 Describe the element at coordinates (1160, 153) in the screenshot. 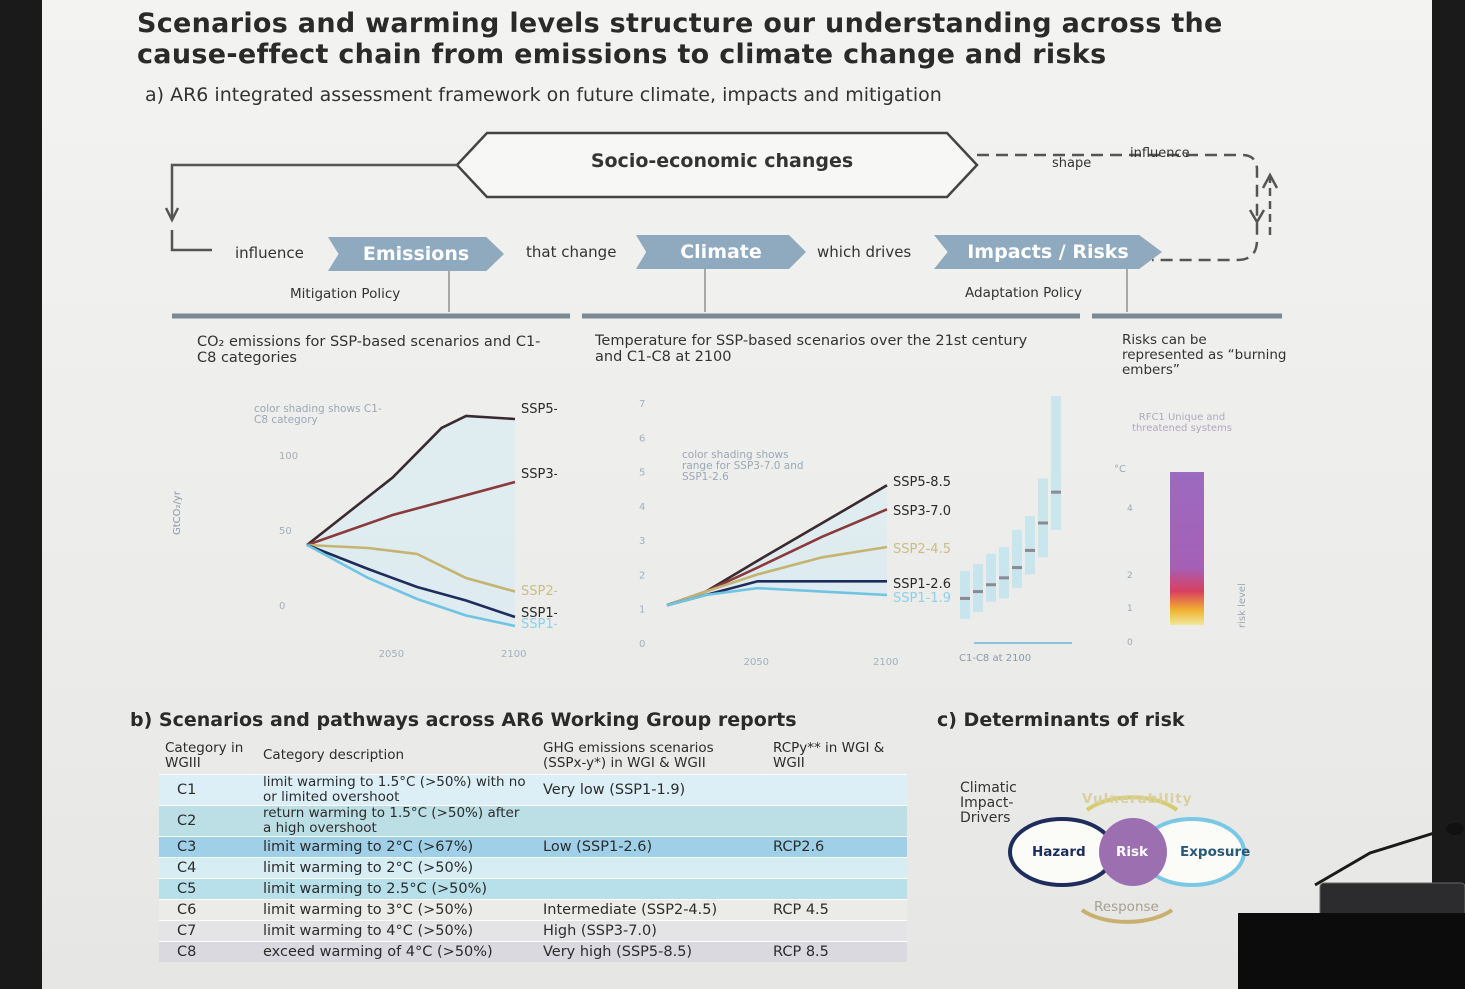

I see `influence-label-right: influence` at that location.